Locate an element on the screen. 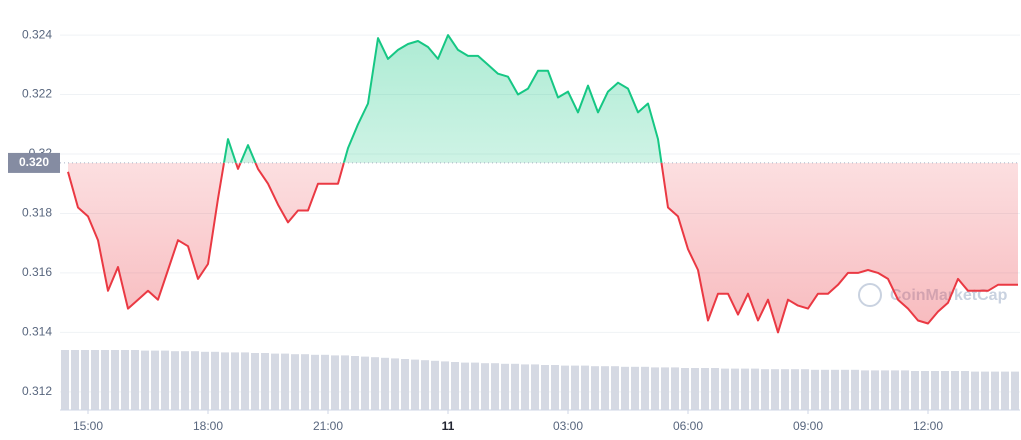 Image resolution: width=1021 pixels, height=440 pixels. area-above is located at coordinates (442, 99).